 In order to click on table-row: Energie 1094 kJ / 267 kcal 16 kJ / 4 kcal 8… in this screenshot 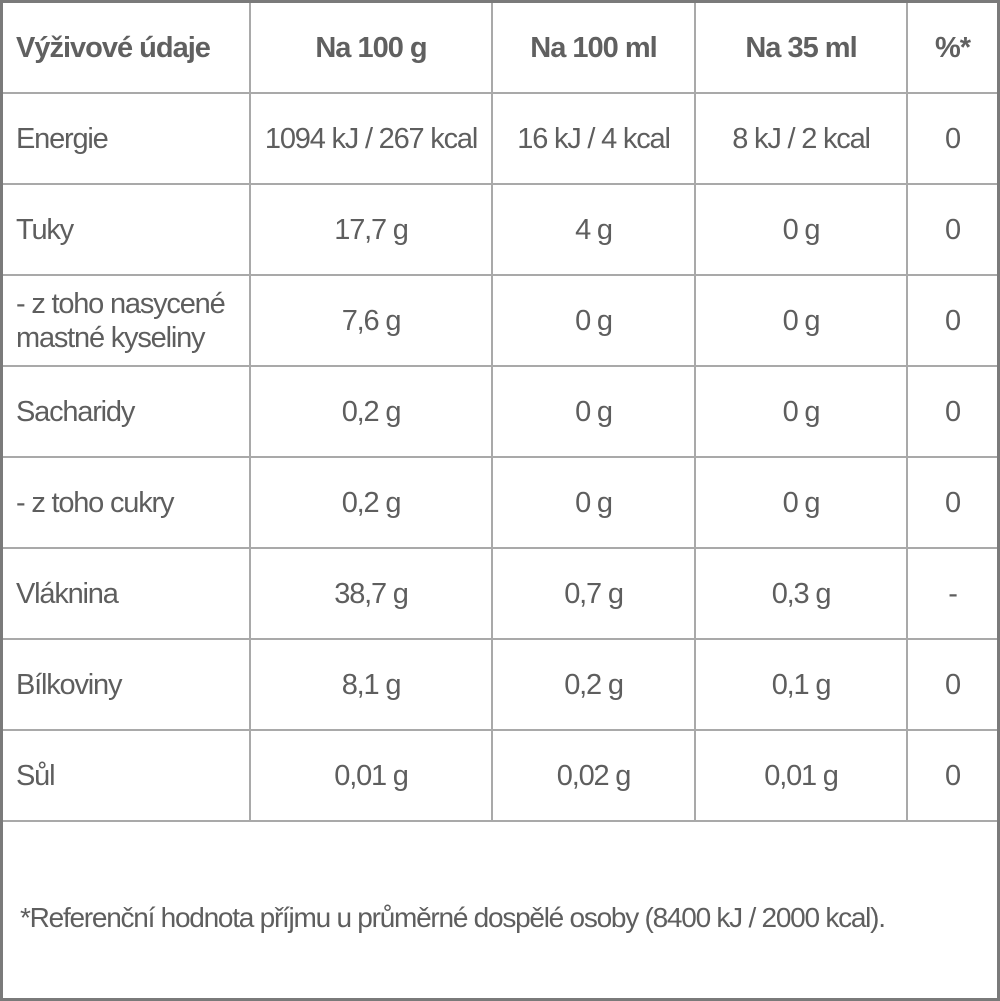, I will do `click(500, 139)`.